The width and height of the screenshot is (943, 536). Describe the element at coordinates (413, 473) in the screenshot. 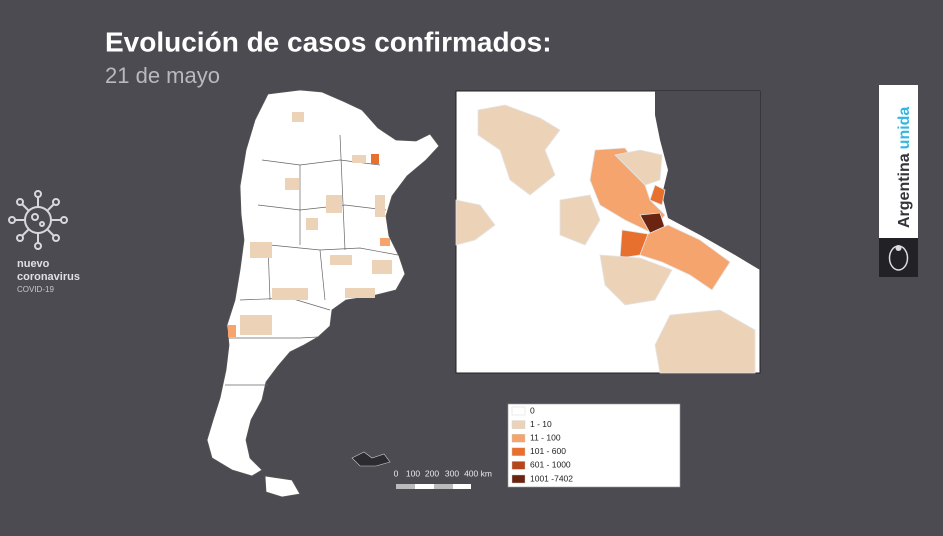

I see `scale-label: 100` at that location.